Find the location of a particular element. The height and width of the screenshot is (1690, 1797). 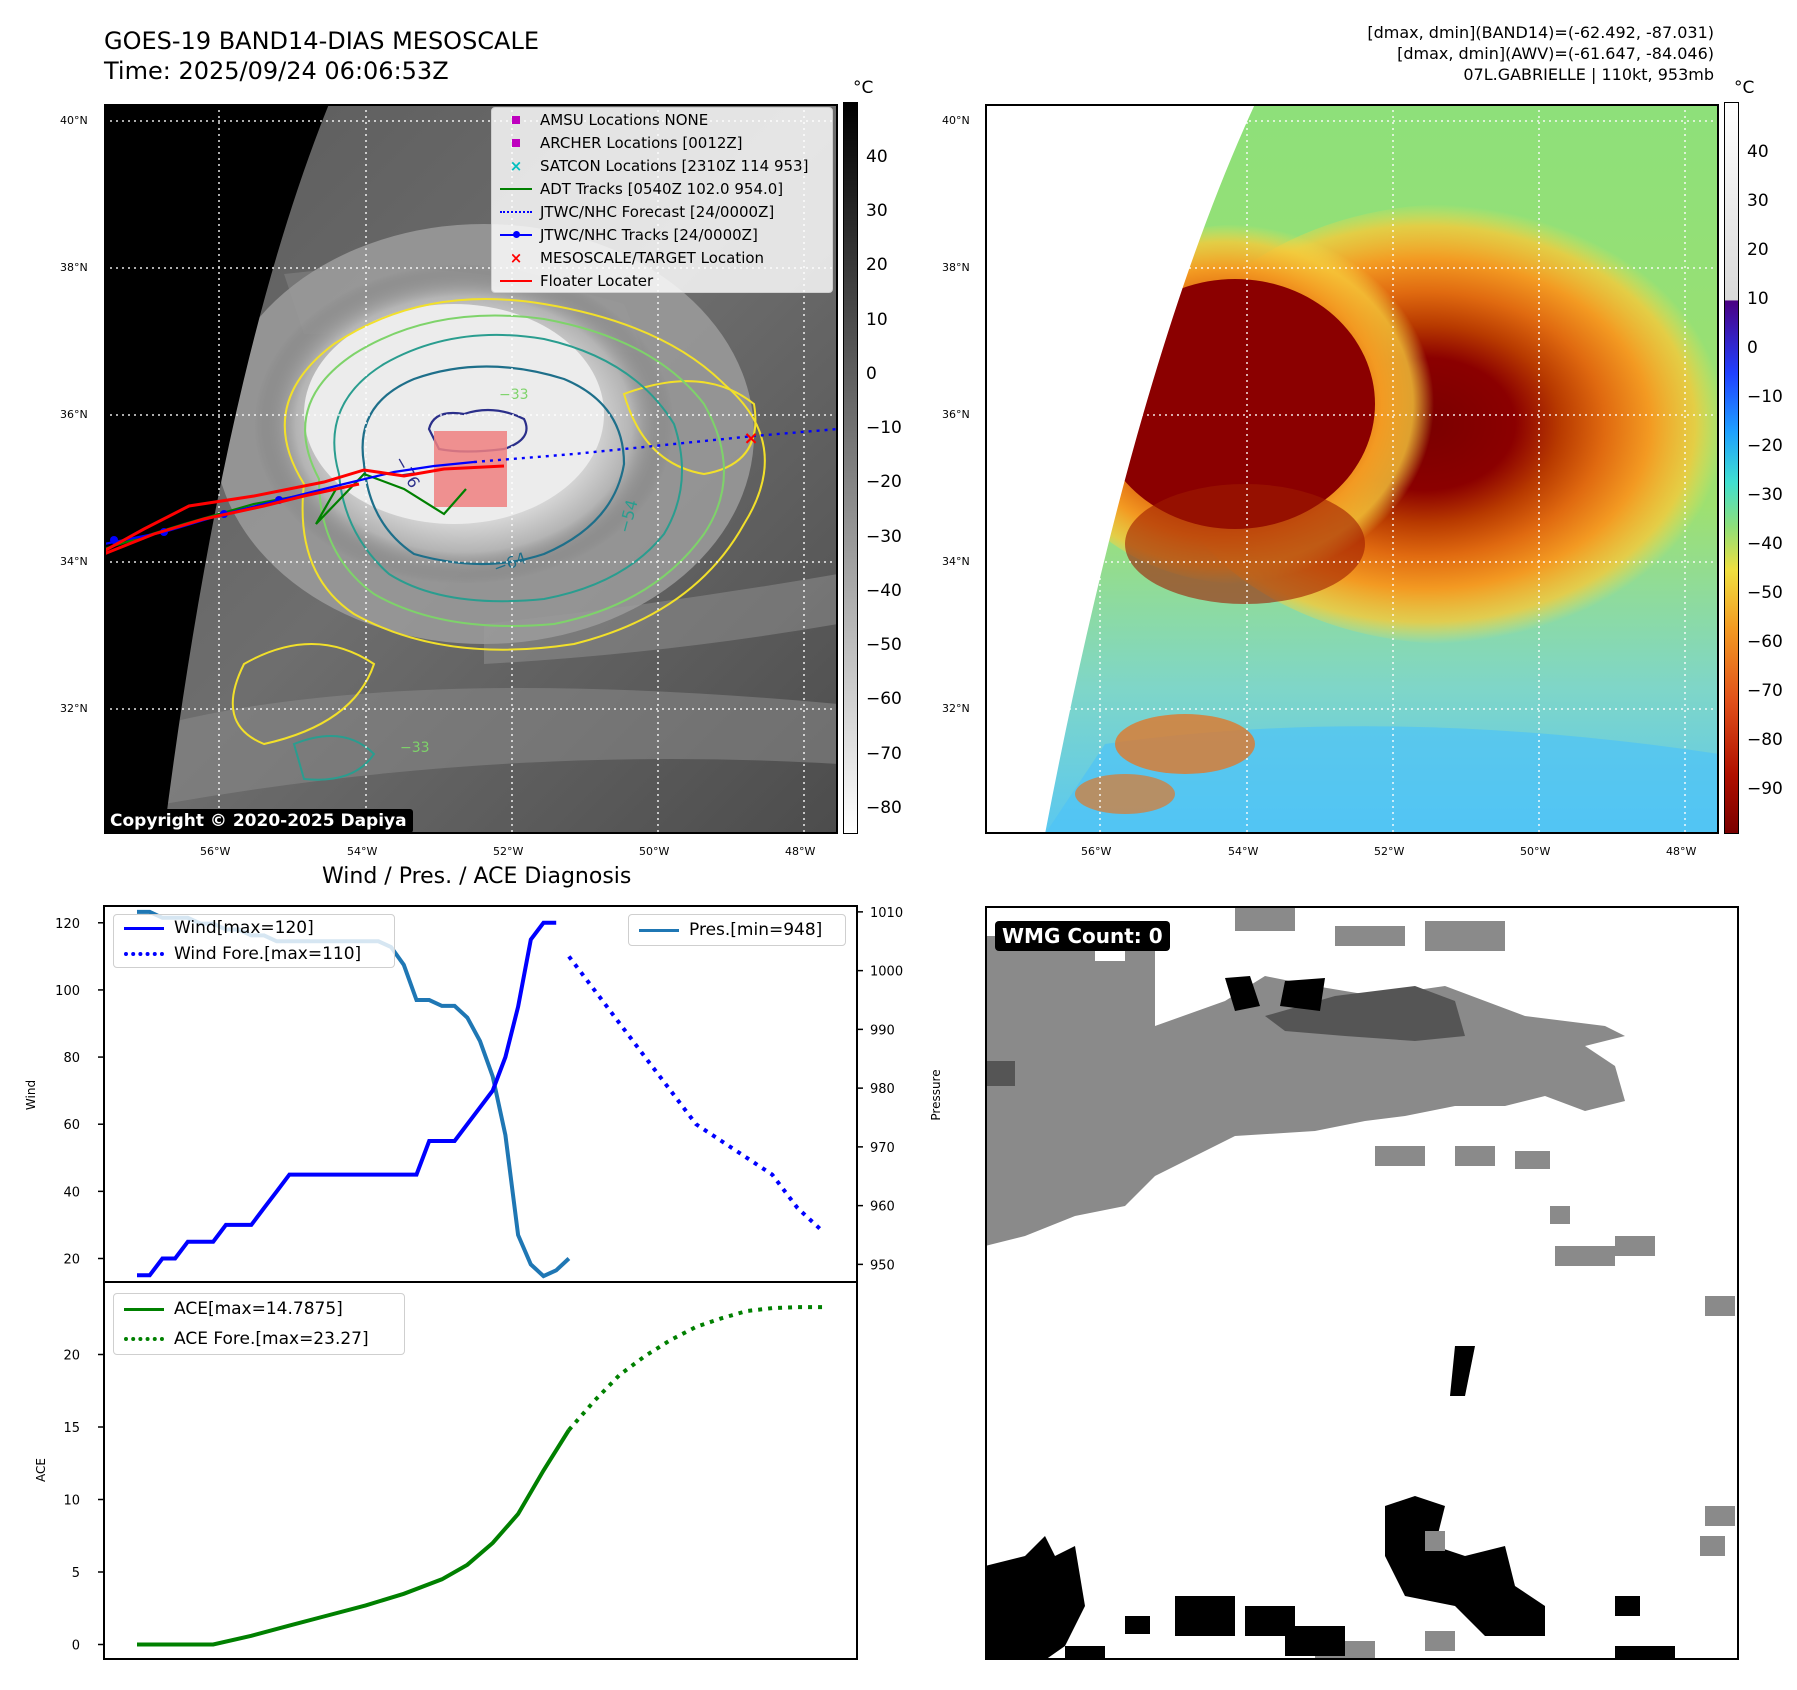

ace-axis-label: ACE is located at coordinates (41, 1470).